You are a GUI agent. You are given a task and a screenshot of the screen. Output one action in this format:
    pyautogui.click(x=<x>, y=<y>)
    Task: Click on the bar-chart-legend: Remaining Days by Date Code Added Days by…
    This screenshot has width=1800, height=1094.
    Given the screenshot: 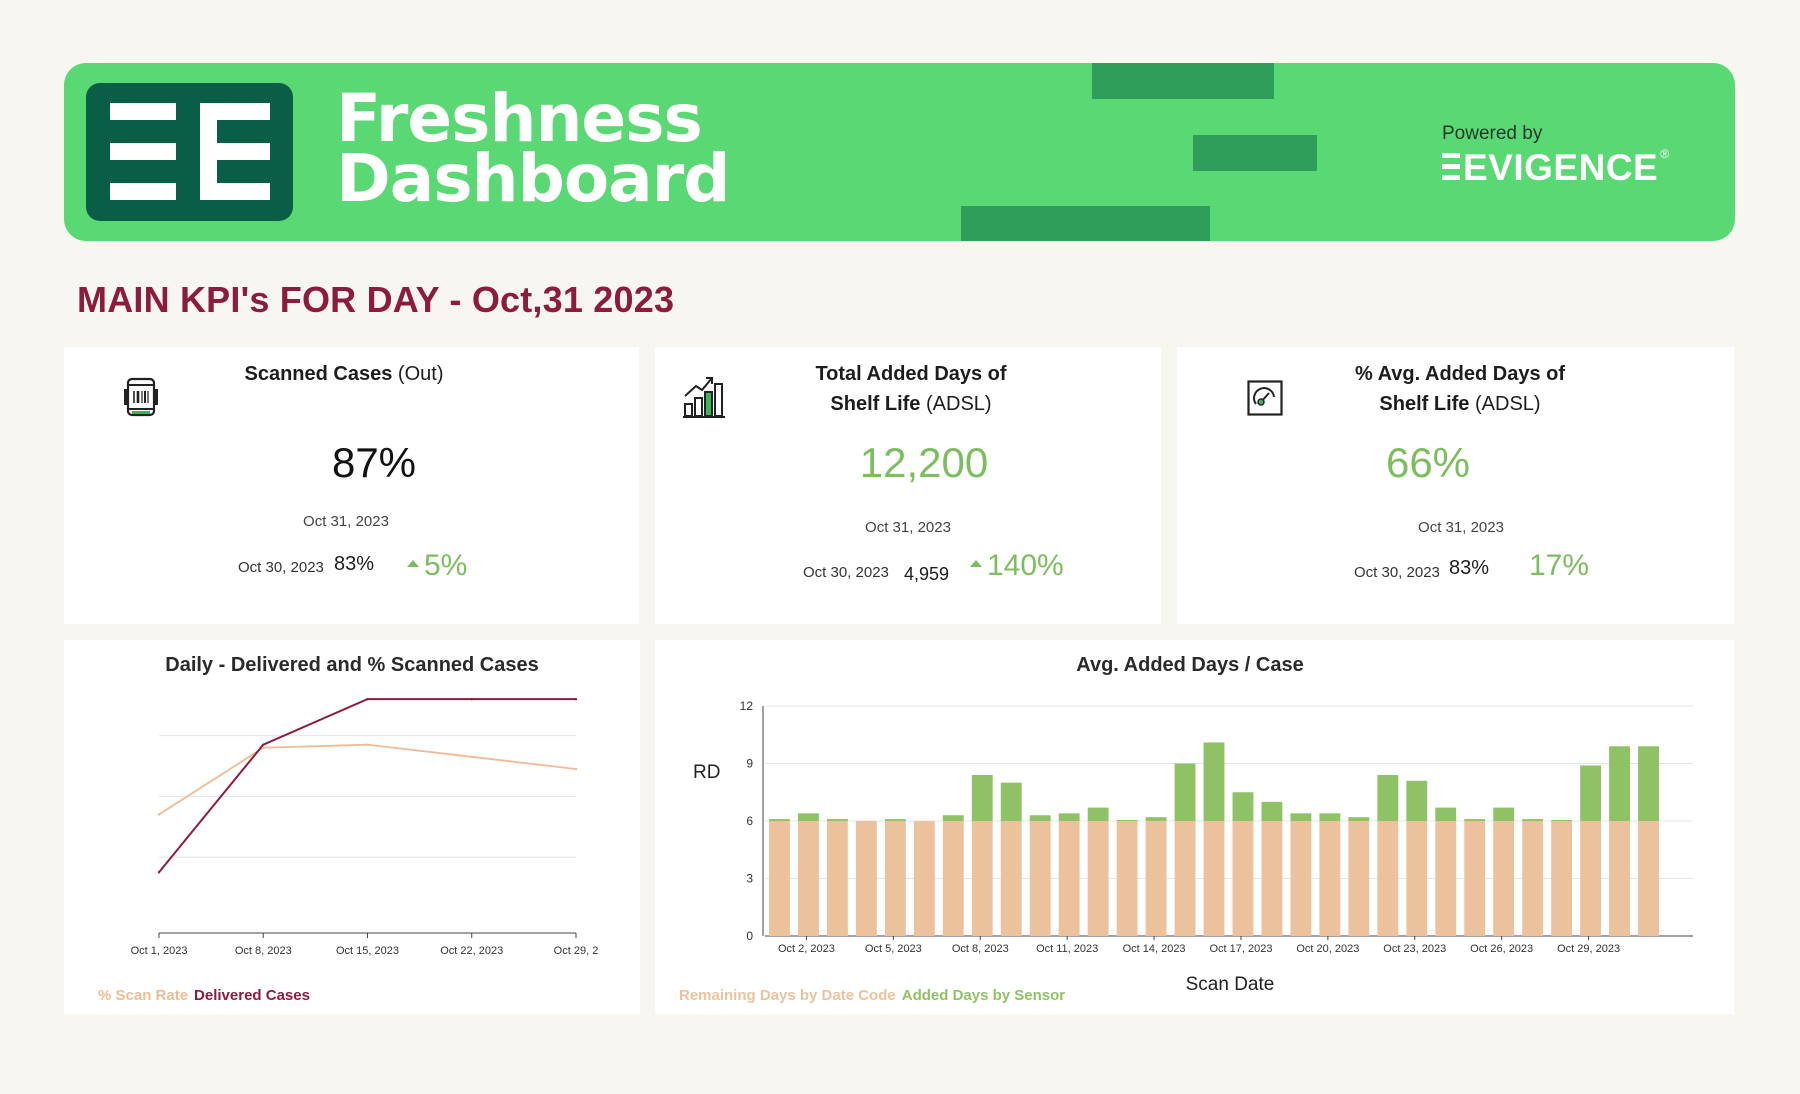 What is the action you would take?
    pyautogui.click(x=875, y=995)
    